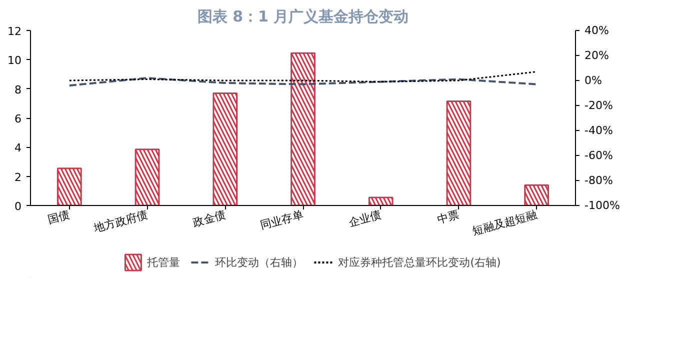  I want to click on legend-label: 对应券种托管总量环比变动(右轴), so click(419, 262).